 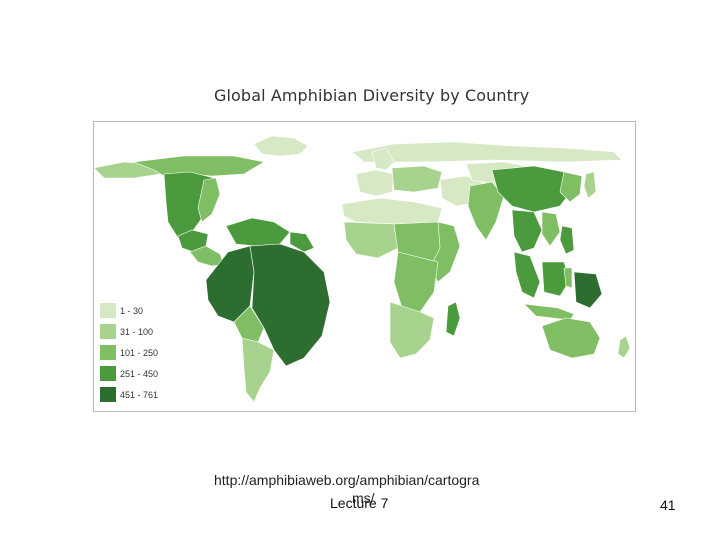 What do you see at coordinates (549, 312) in the screenshot?
I see `region-sumatra-java` at bounding box center [549, 312].